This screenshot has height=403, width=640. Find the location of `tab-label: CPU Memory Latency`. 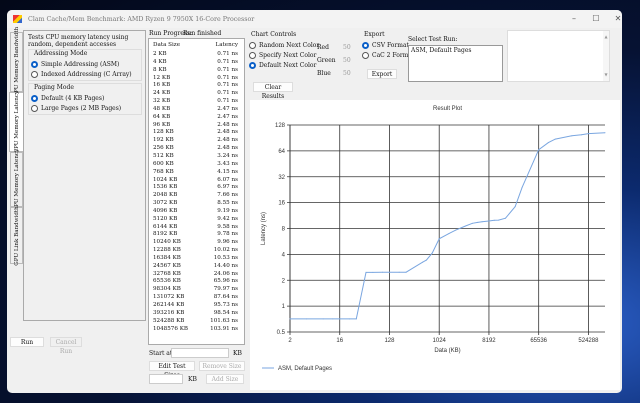

tab-label: CPU Memory Latency is located at coordinates (17, 122).